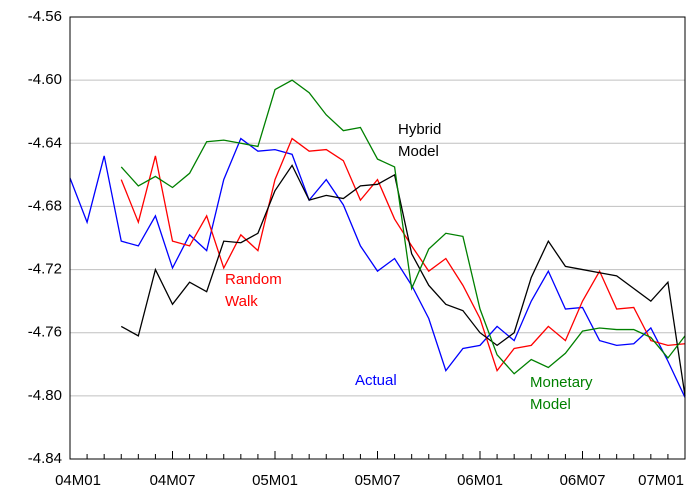 The width and height of the screenshot is (686, 503). I want to click on series-label: Monetary, so click(561, 382).